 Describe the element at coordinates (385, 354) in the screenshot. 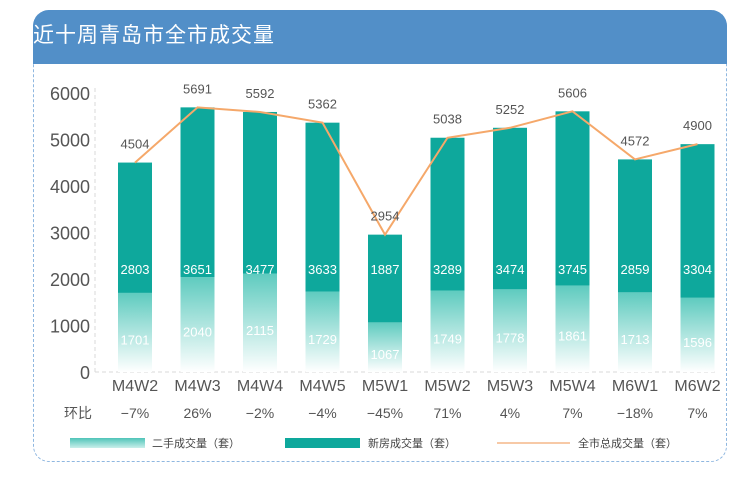

I see `second-hand-value-label: 1067` at that location.